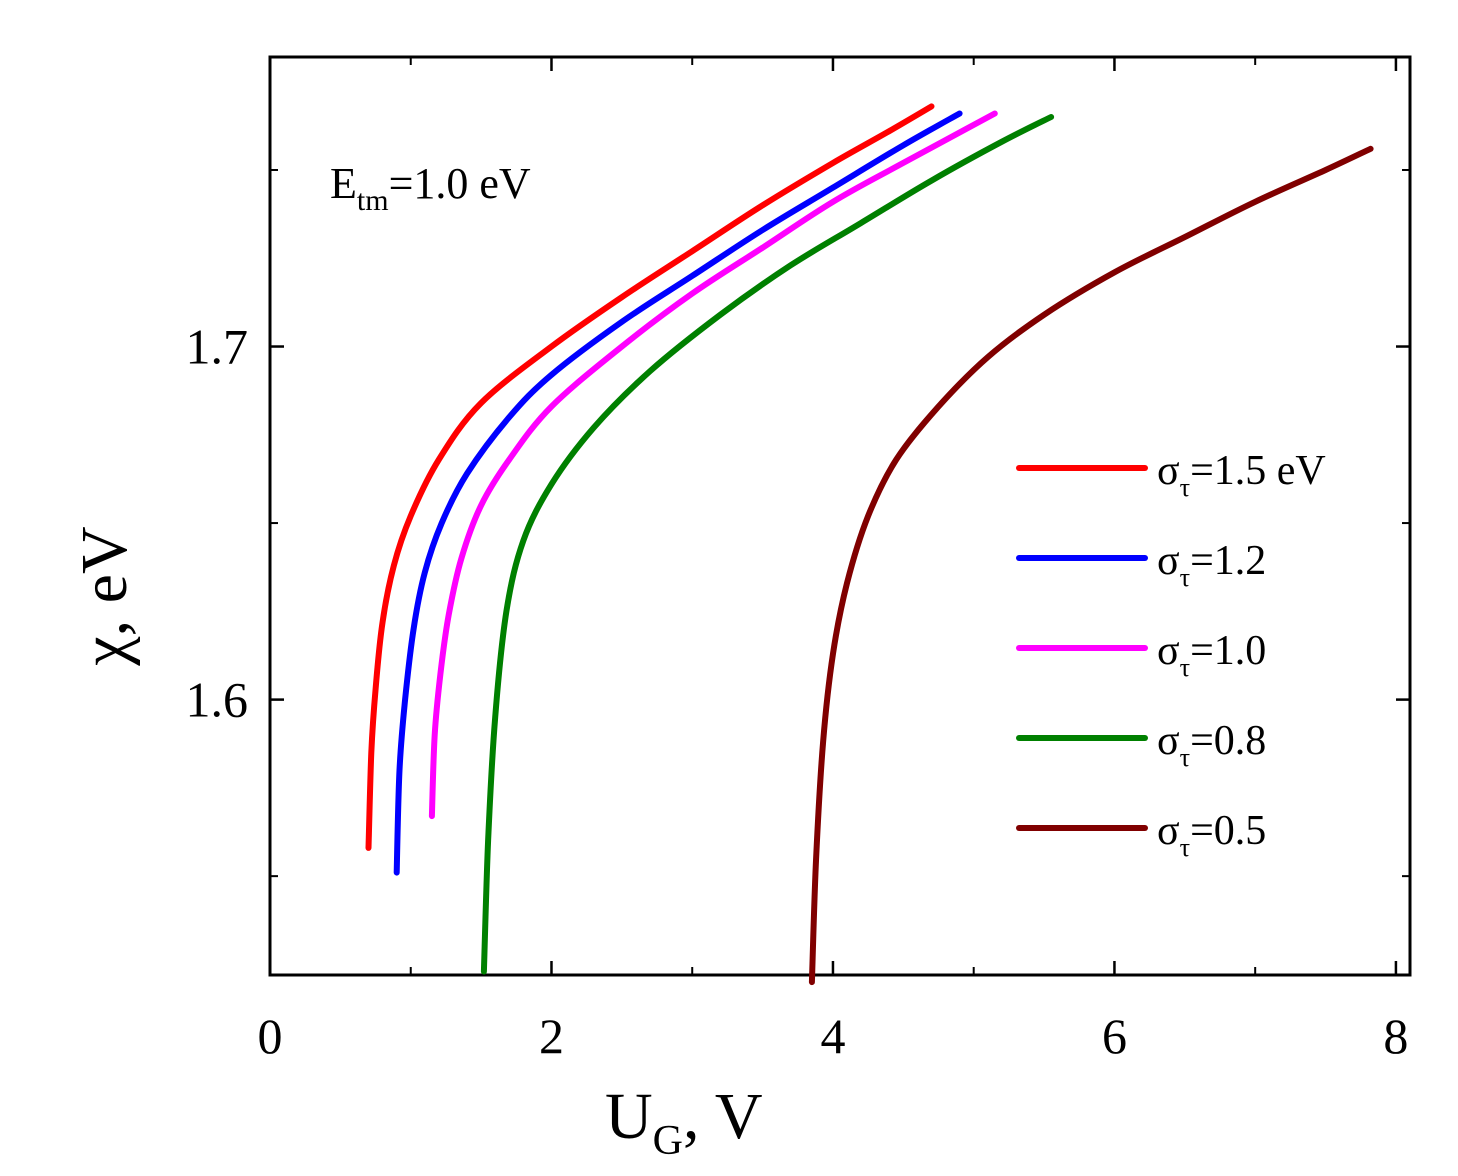  What do you see at coordinates (460, 183) in the screenshot?
I see `annotation-rest: =1.0 eV` at bounding box center [460, 183].